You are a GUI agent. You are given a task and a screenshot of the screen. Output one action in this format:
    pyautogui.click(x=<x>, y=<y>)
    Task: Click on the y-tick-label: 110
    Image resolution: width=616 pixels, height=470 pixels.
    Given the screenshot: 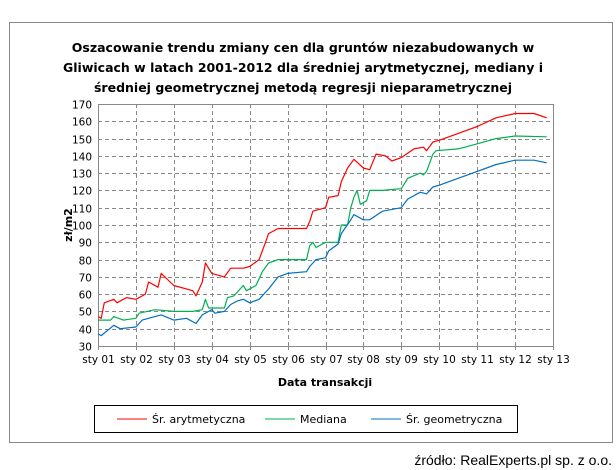 What is the action you would take?
    pyautogui.click(x=82, y=210)
    